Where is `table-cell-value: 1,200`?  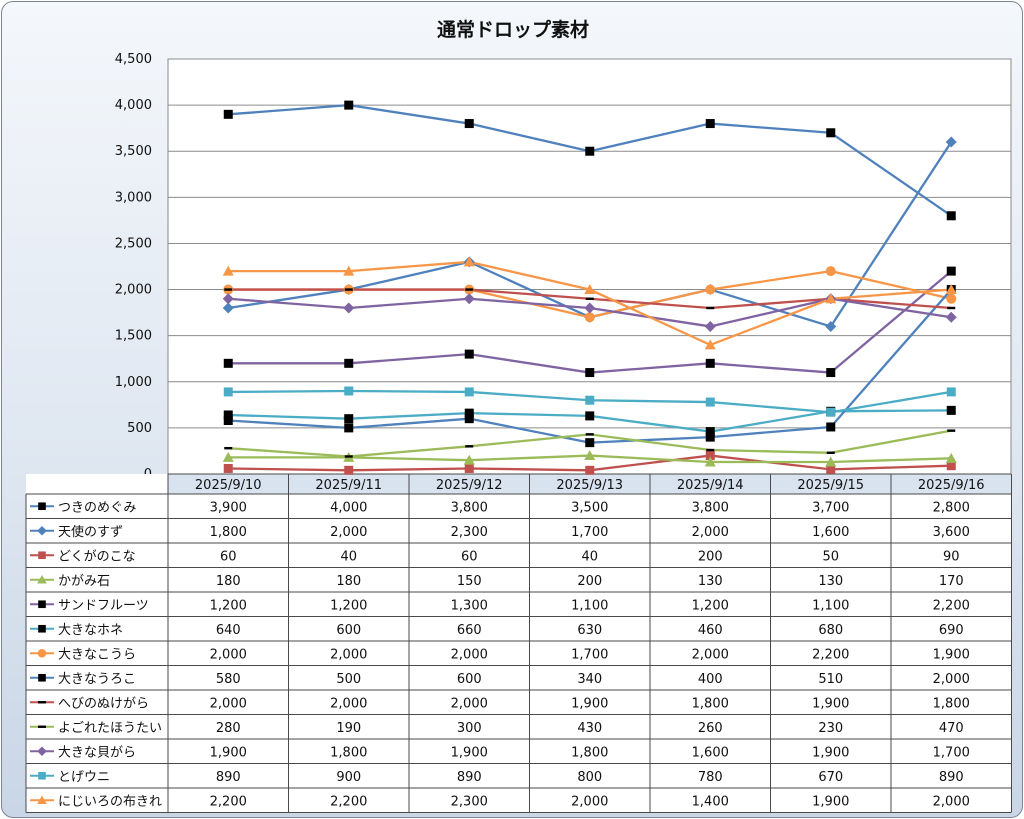 table-cell-value: 1,200 is located at coordinates (710, 605).